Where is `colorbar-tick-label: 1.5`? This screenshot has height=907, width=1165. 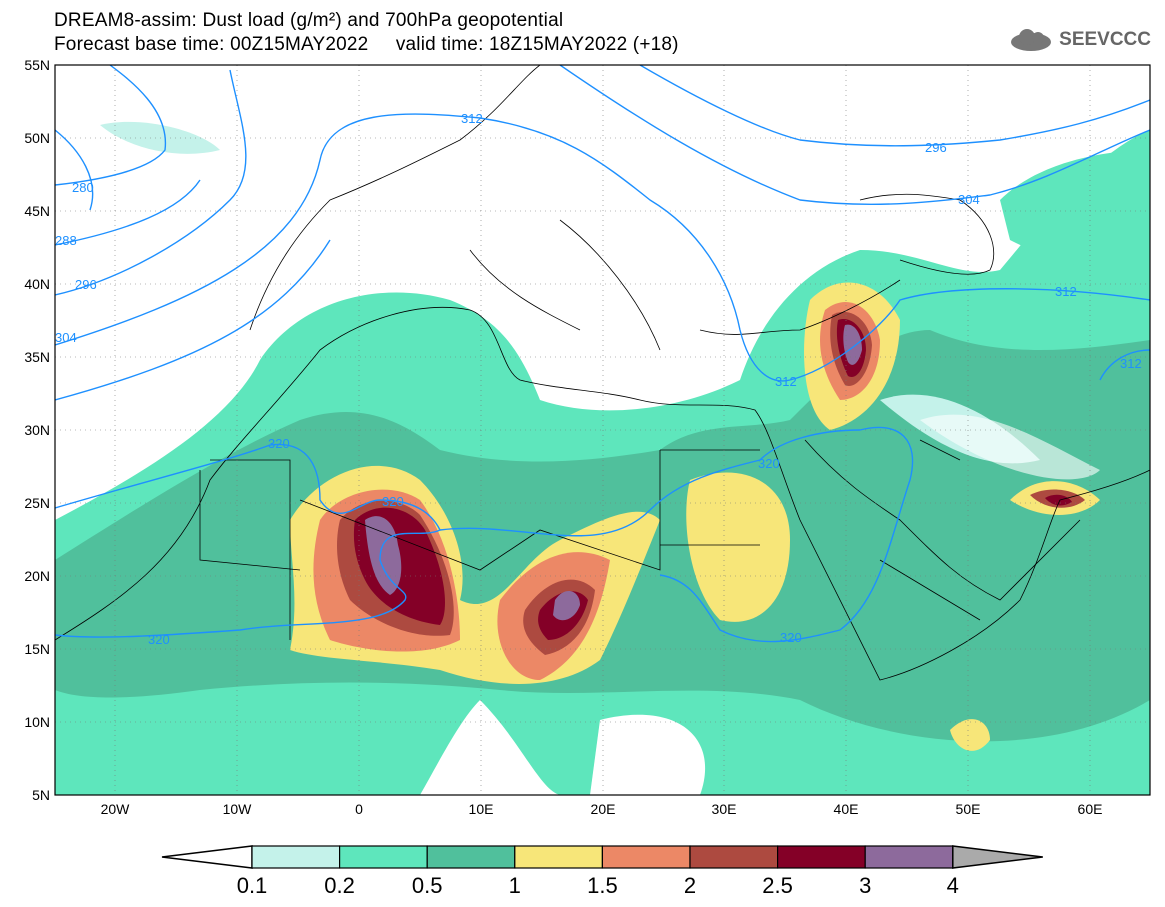
colorbar-tick-label: 1.5 is located at coordinates (602, 885).